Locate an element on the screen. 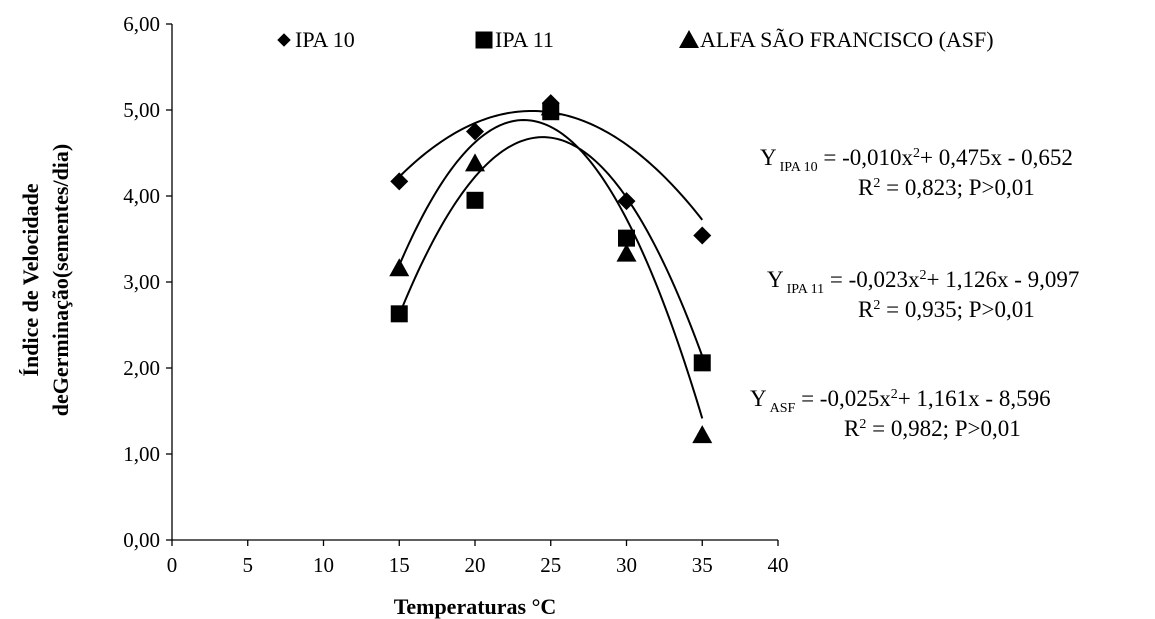  legend-label: IPA 11 is located at coordinates (524, 39).